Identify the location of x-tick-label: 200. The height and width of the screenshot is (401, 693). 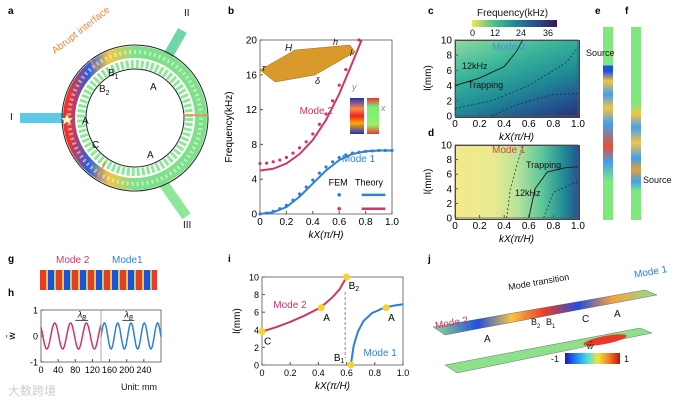
(126, 370).